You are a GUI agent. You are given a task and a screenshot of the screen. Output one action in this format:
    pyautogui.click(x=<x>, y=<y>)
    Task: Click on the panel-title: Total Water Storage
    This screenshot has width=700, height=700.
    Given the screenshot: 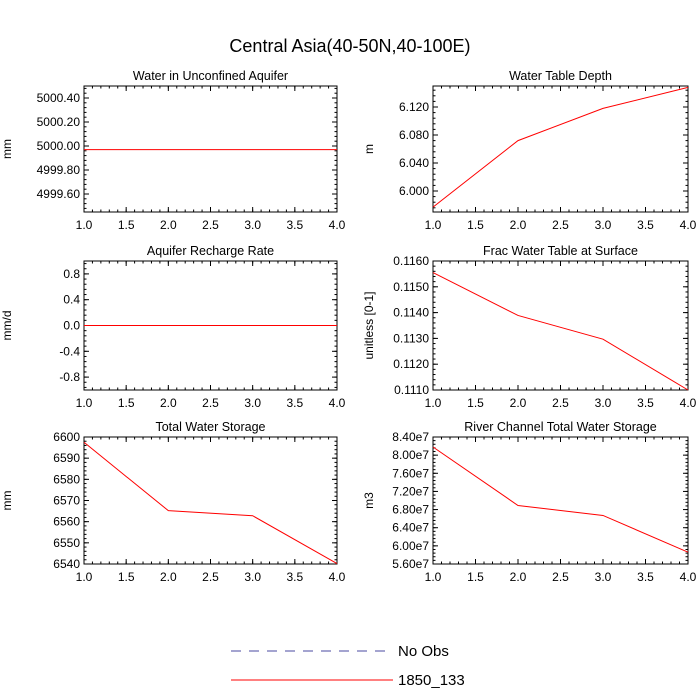 What is the action you would take?
    pyautogui.click(x=210, y=427)
    